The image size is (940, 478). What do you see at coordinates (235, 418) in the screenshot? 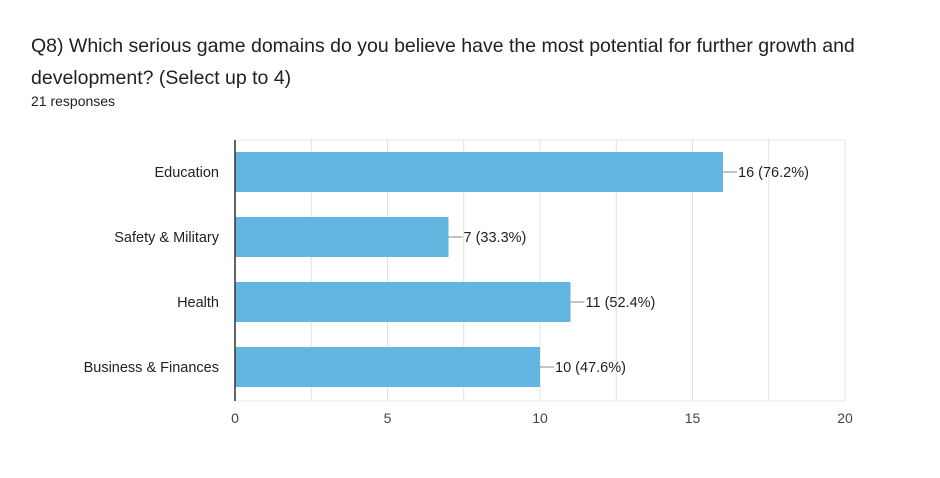
I see `x-tick-label: 0` at bounding box center [235, 418].